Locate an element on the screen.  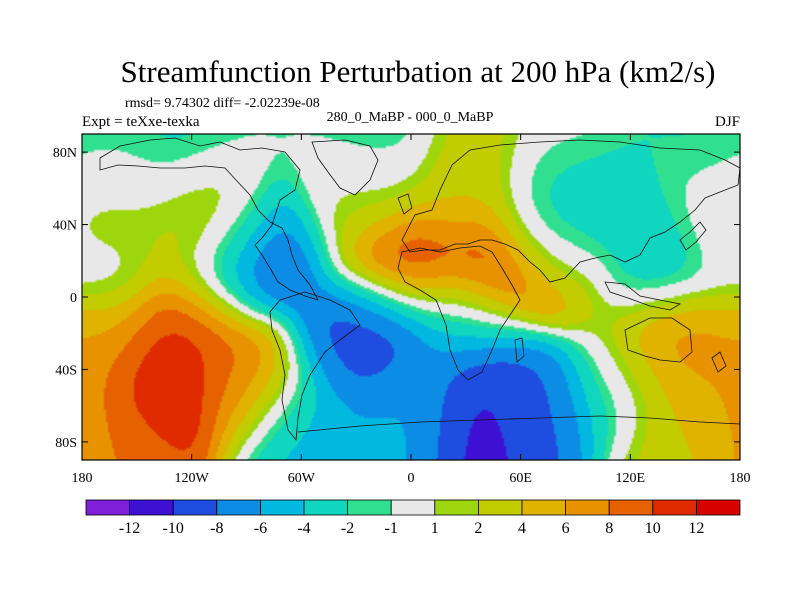
colorbar-label: -10 is located at coordinates (173, 528).